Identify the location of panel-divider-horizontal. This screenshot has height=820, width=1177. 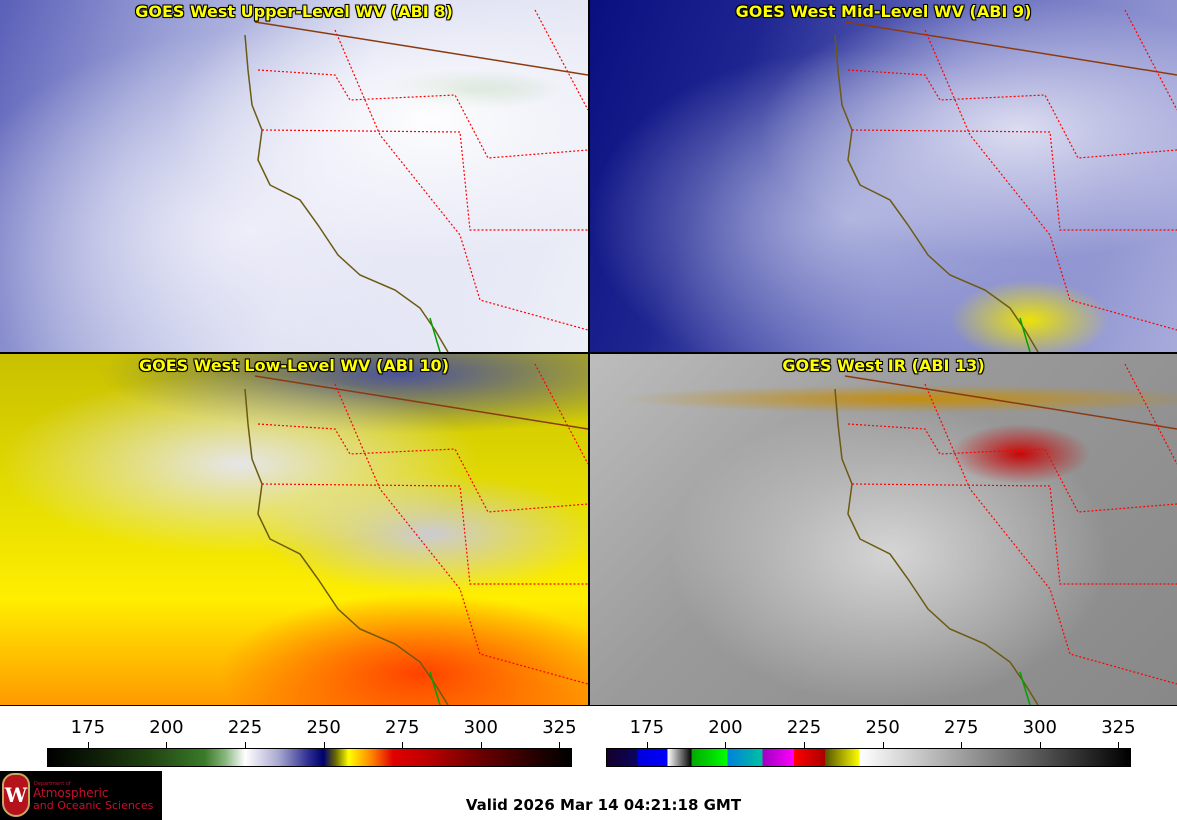
(588, 353).